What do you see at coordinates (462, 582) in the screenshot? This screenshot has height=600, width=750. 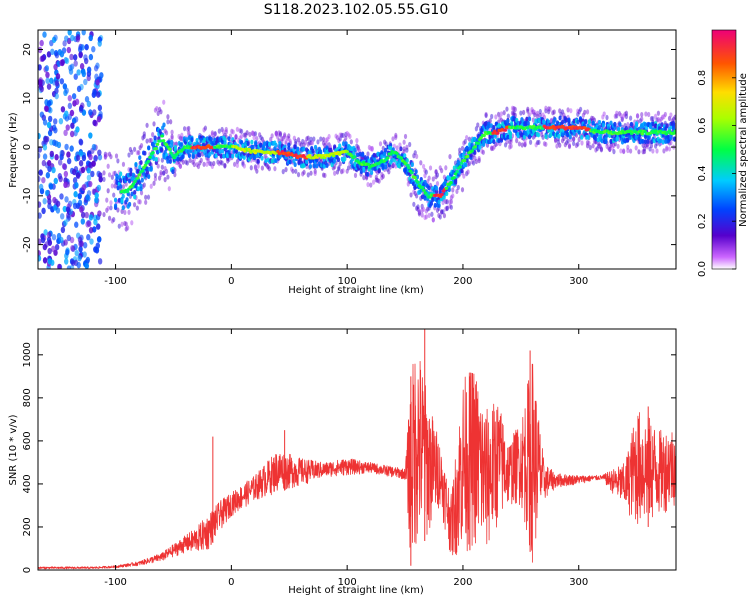 I see `x-tick-label: 200` at bounding box center [462, 582].